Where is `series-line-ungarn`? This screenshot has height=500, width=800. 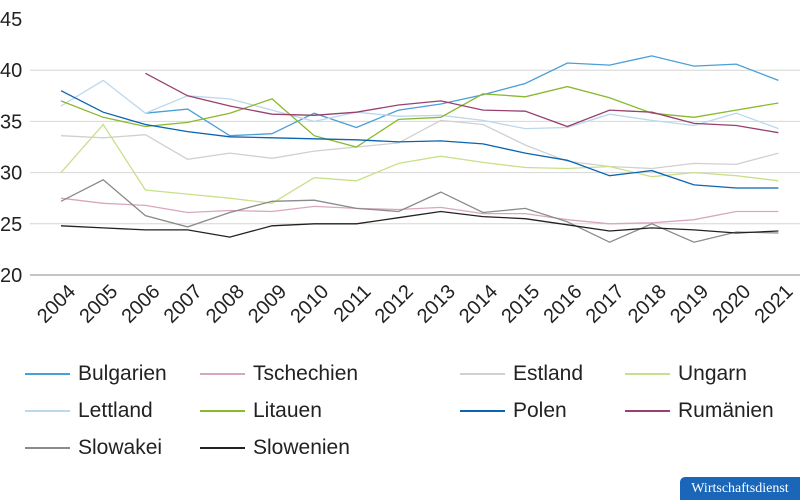
series-line-ungarn is located at coordinates (419, 163).